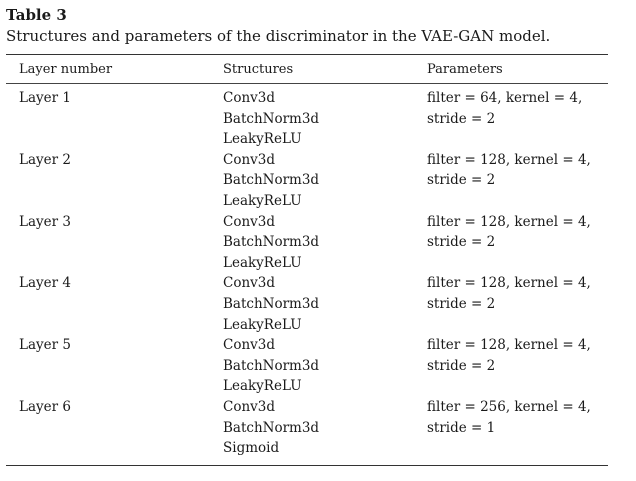 Image resolution: width=636 pixels, height=481 pixels. I want to click on parameters-cell: filter = 256, kernel = 4, stride = 1, so click(511, 417).